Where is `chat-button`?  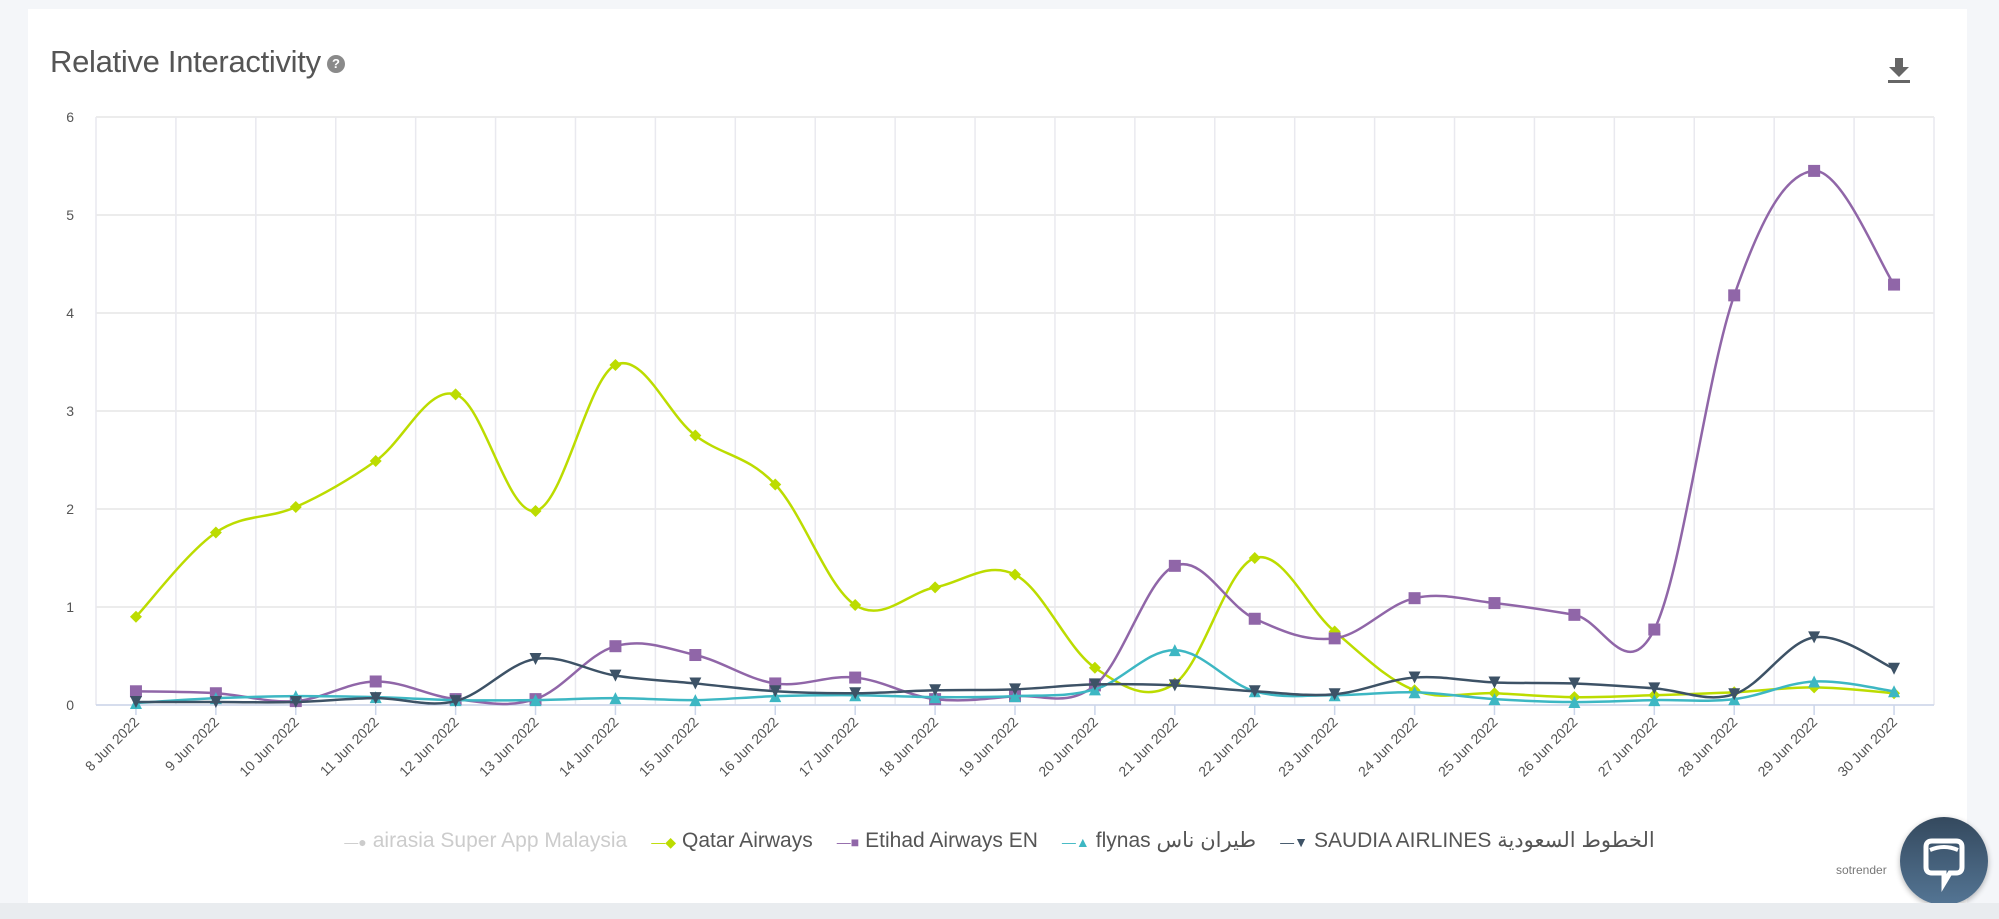
chat-button is located at coordinates (1944, 861).